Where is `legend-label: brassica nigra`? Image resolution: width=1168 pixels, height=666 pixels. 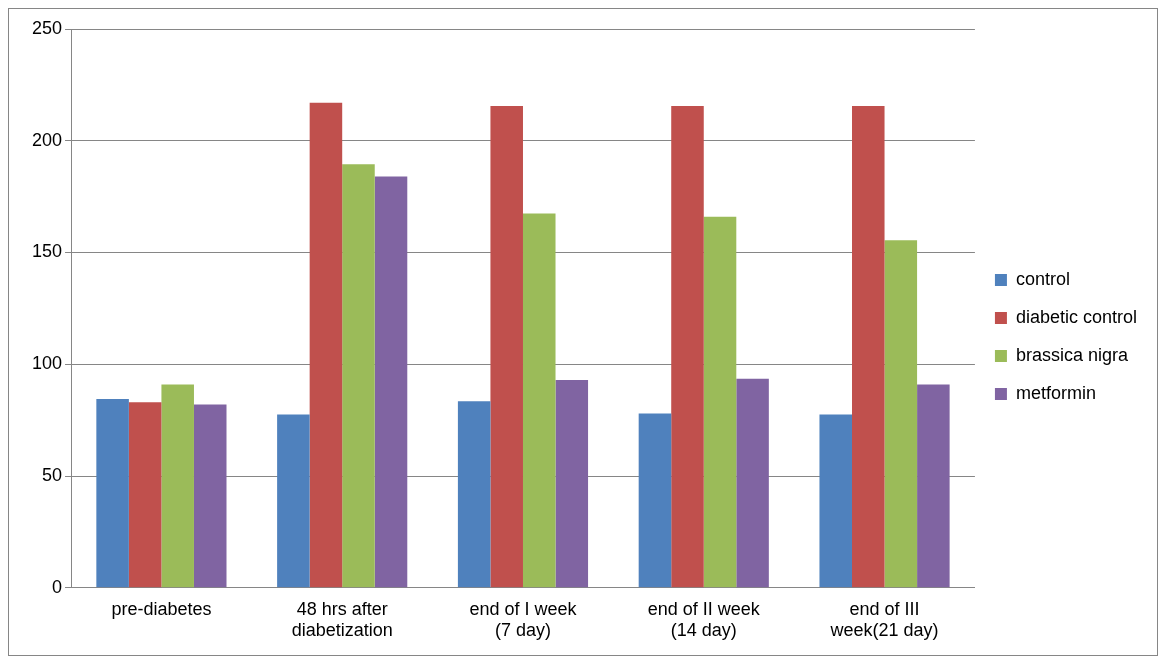
legend-label: brassica nigra is located at coordinates (1072, 354).